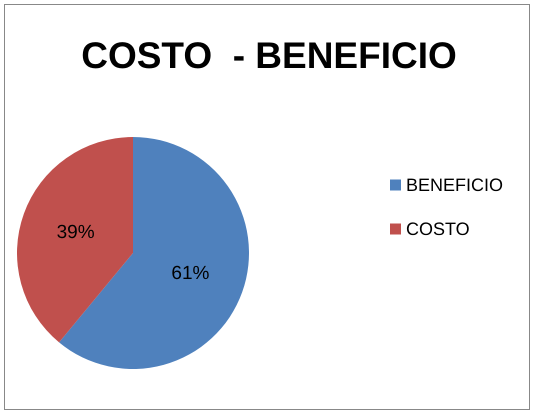  I want to click on data-label: 61%, so click(190, 273).